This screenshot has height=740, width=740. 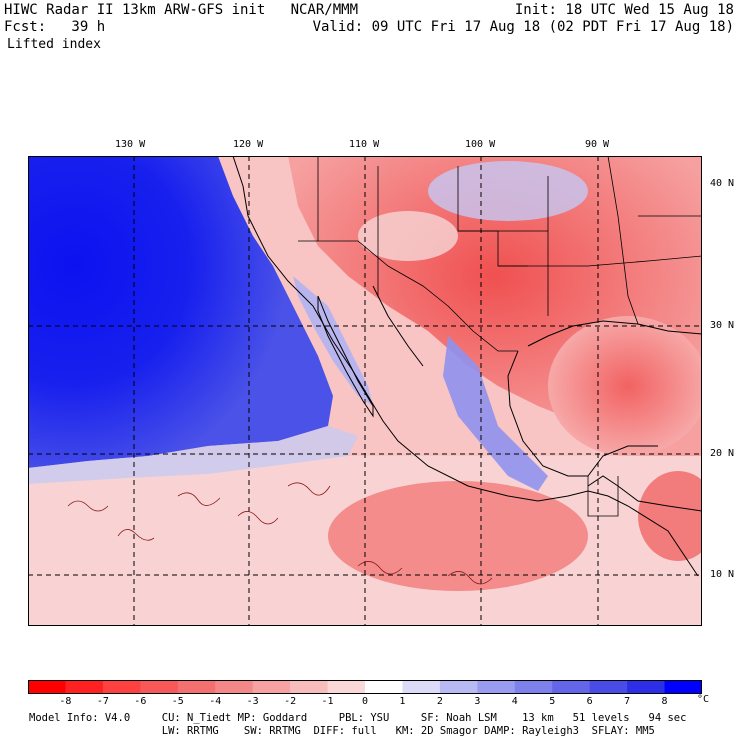 What do you see at coordinates (477, 701) in the screenshot?
I see `colorbar-tick-label: 3` at bounding box center [477, 701].